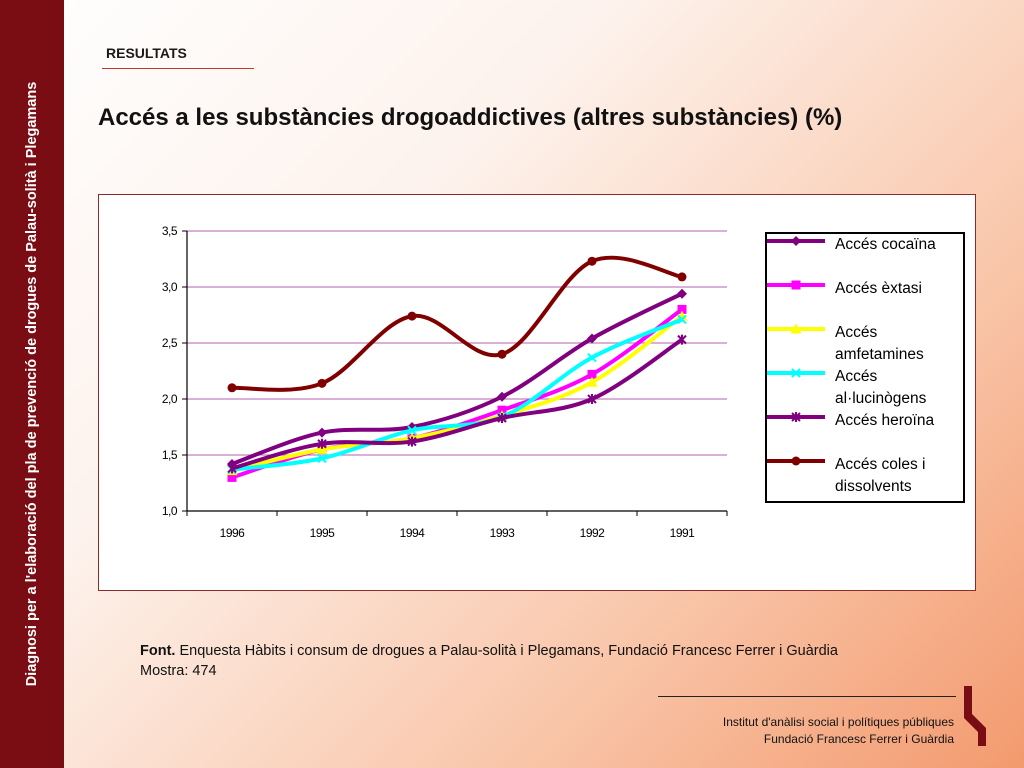 The image size is (1024, 768). I want to click on section-label: RESULTATS, so click(146, 53).